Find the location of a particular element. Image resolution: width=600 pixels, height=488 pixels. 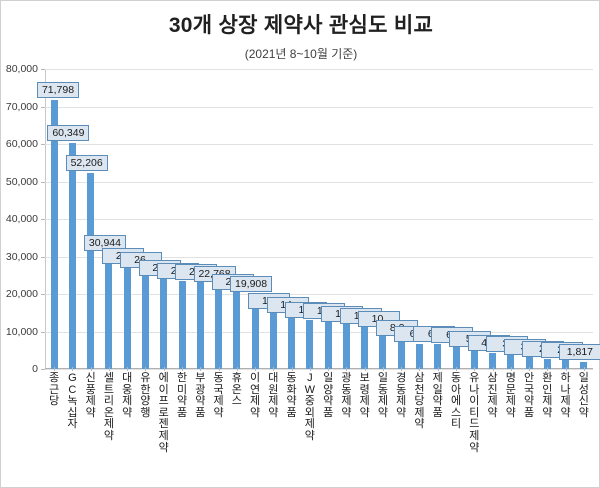

x-axis-category-label: 삼진제약 is located at coordinates (492, 395).